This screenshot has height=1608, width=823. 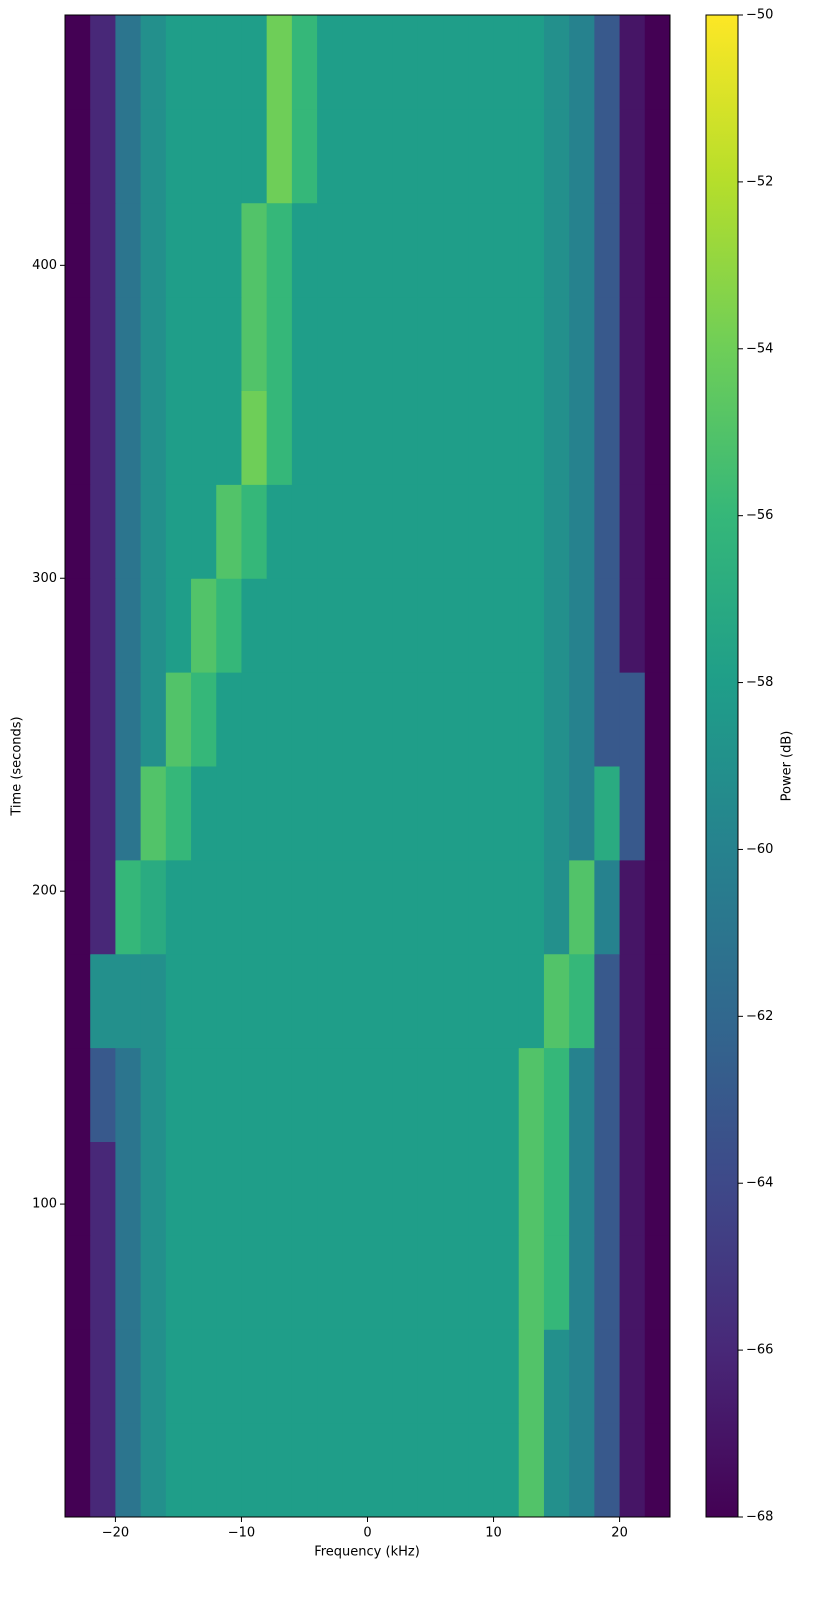 What do you see at coordinates (787, 766) in the screenshot?
I see `colorbar-label: Power (dB)` at bounding box center [787, 766].